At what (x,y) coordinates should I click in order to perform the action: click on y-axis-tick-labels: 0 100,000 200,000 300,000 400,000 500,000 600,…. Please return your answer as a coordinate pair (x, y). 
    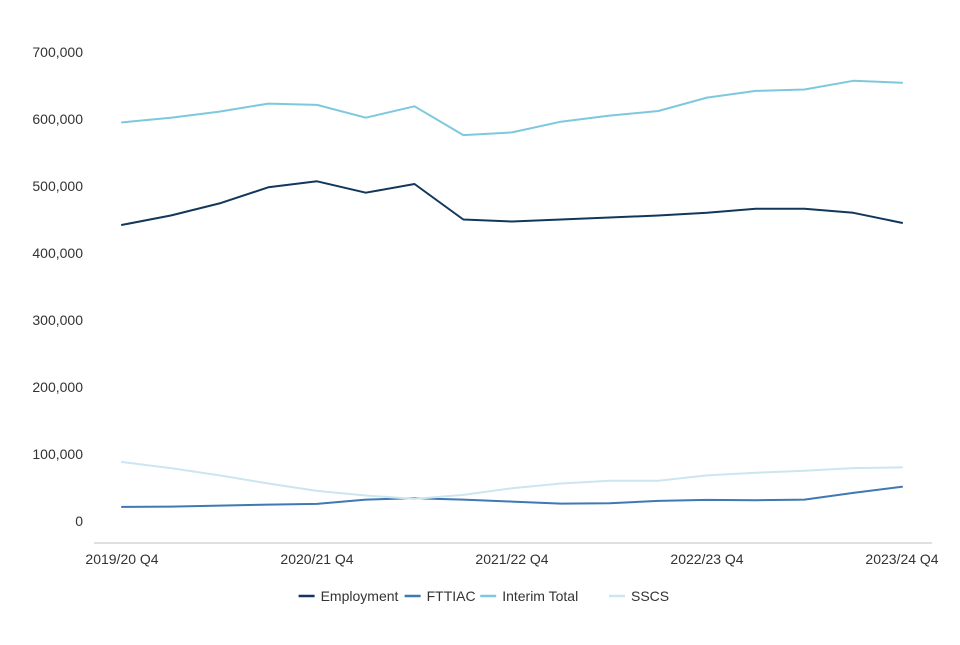
    Looking at the image, I should click on (57, 286).